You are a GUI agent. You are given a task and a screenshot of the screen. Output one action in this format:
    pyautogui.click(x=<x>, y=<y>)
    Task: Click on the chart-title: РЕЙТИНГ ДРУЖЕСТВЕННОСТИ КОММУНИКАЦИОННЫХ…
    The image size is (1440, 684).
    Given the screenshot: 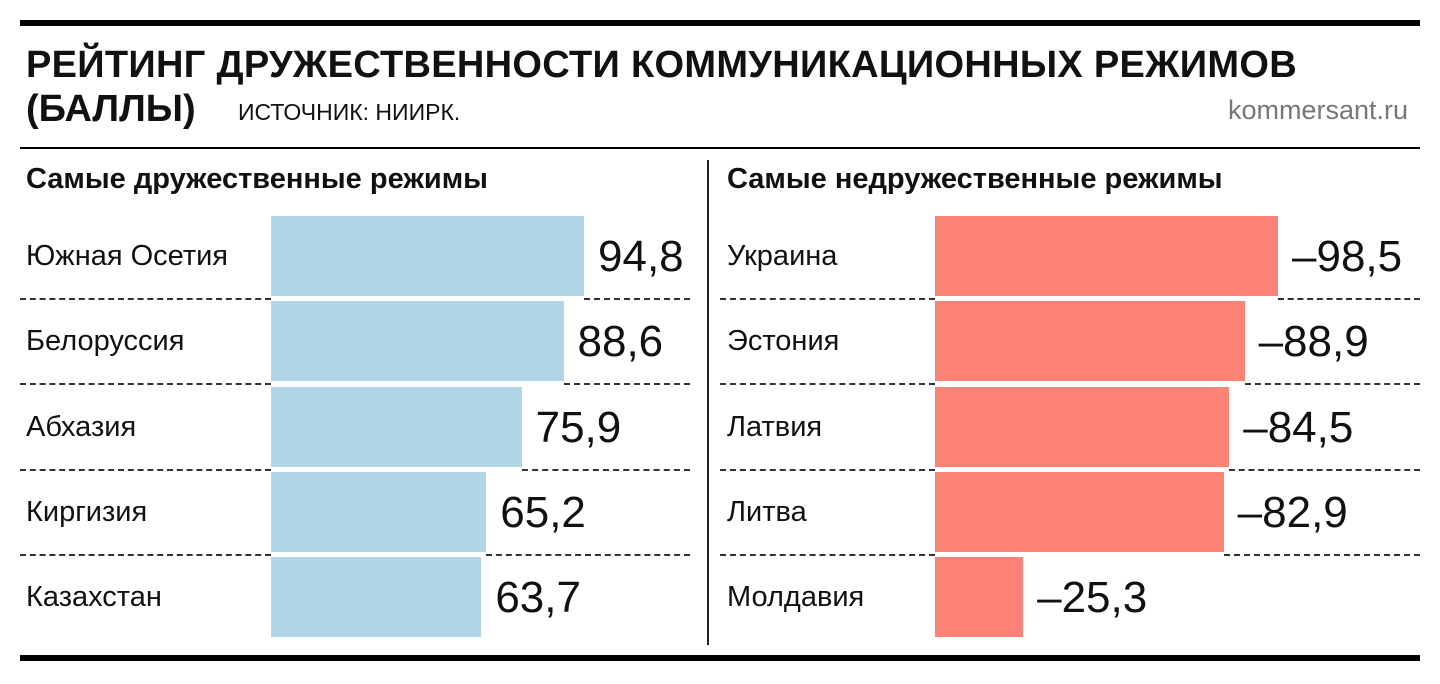 What is the action you would take?
    pyautogui.click(x=661, y=65)
    